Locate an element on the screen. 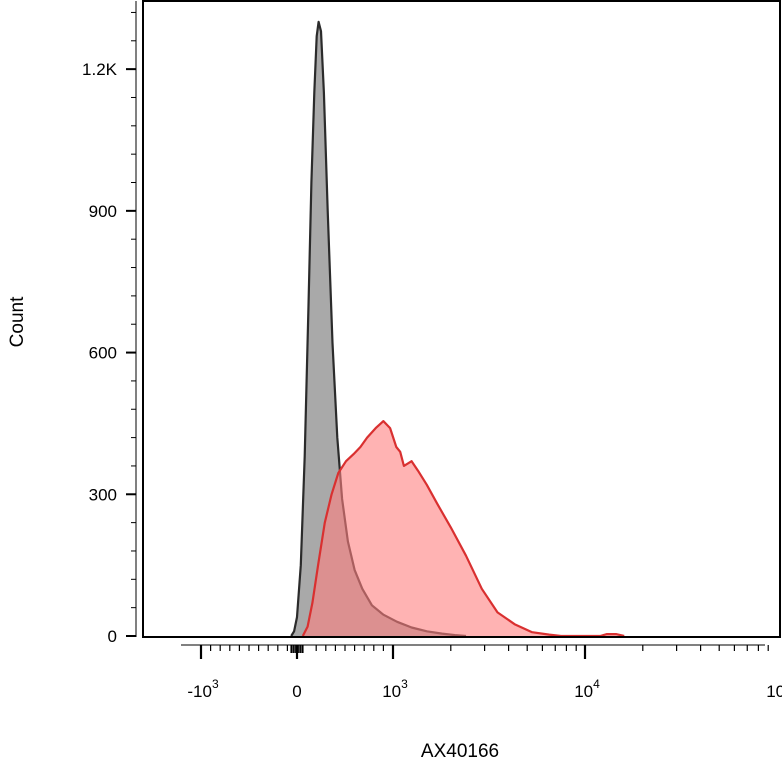  series-1-area is located at coordinates (463, 528).